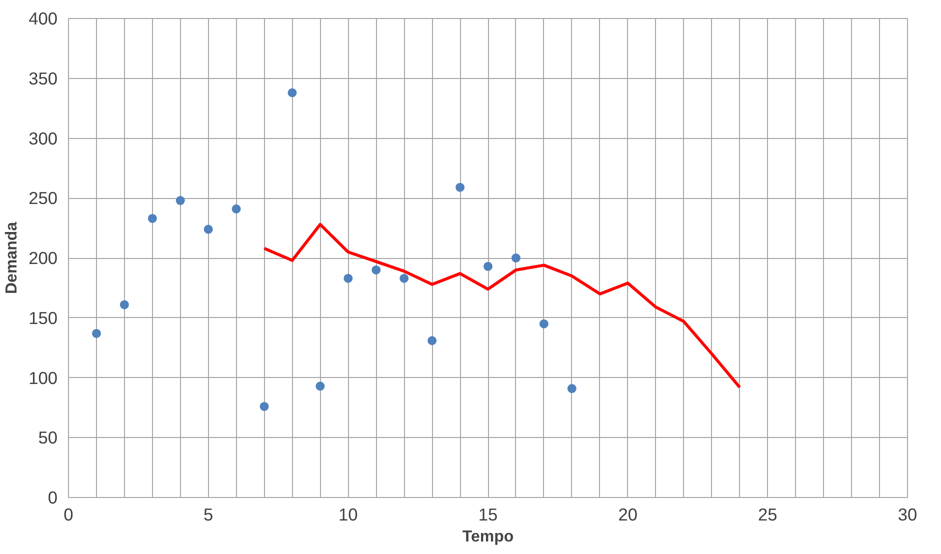 The image size is (941, 554). What do you see at coordinates (488, 537) in the screenshot?
I see `x-axis-title: Tempo` at bounding box center [488, 537].